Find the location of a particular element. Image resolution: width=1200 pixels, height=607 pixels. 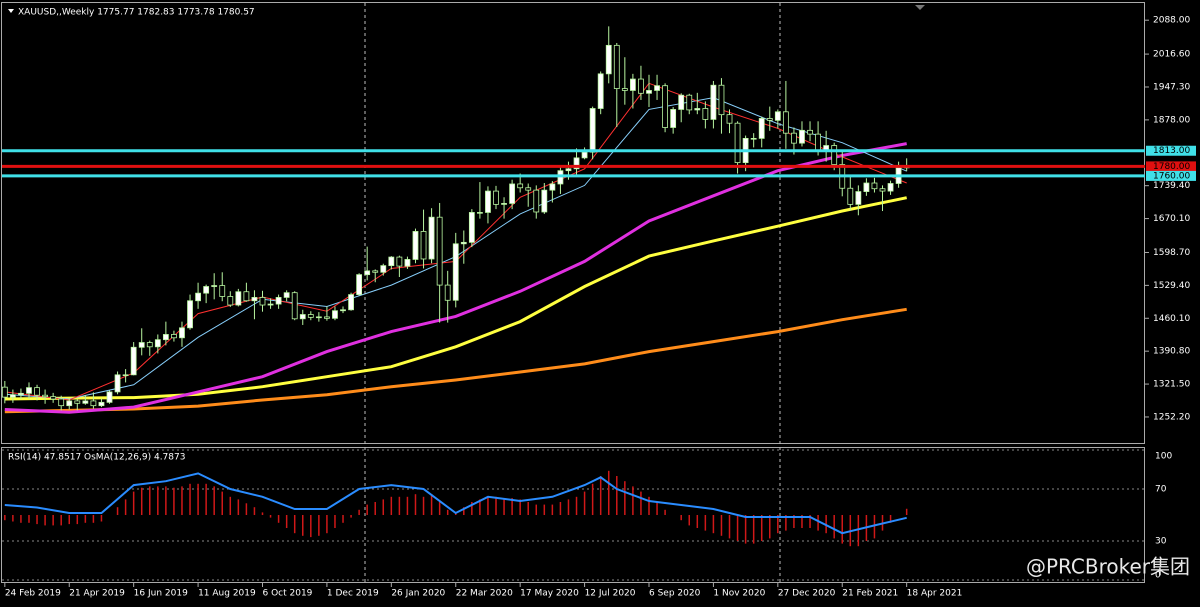

level-label-box is located at coordinates (1171, 150).